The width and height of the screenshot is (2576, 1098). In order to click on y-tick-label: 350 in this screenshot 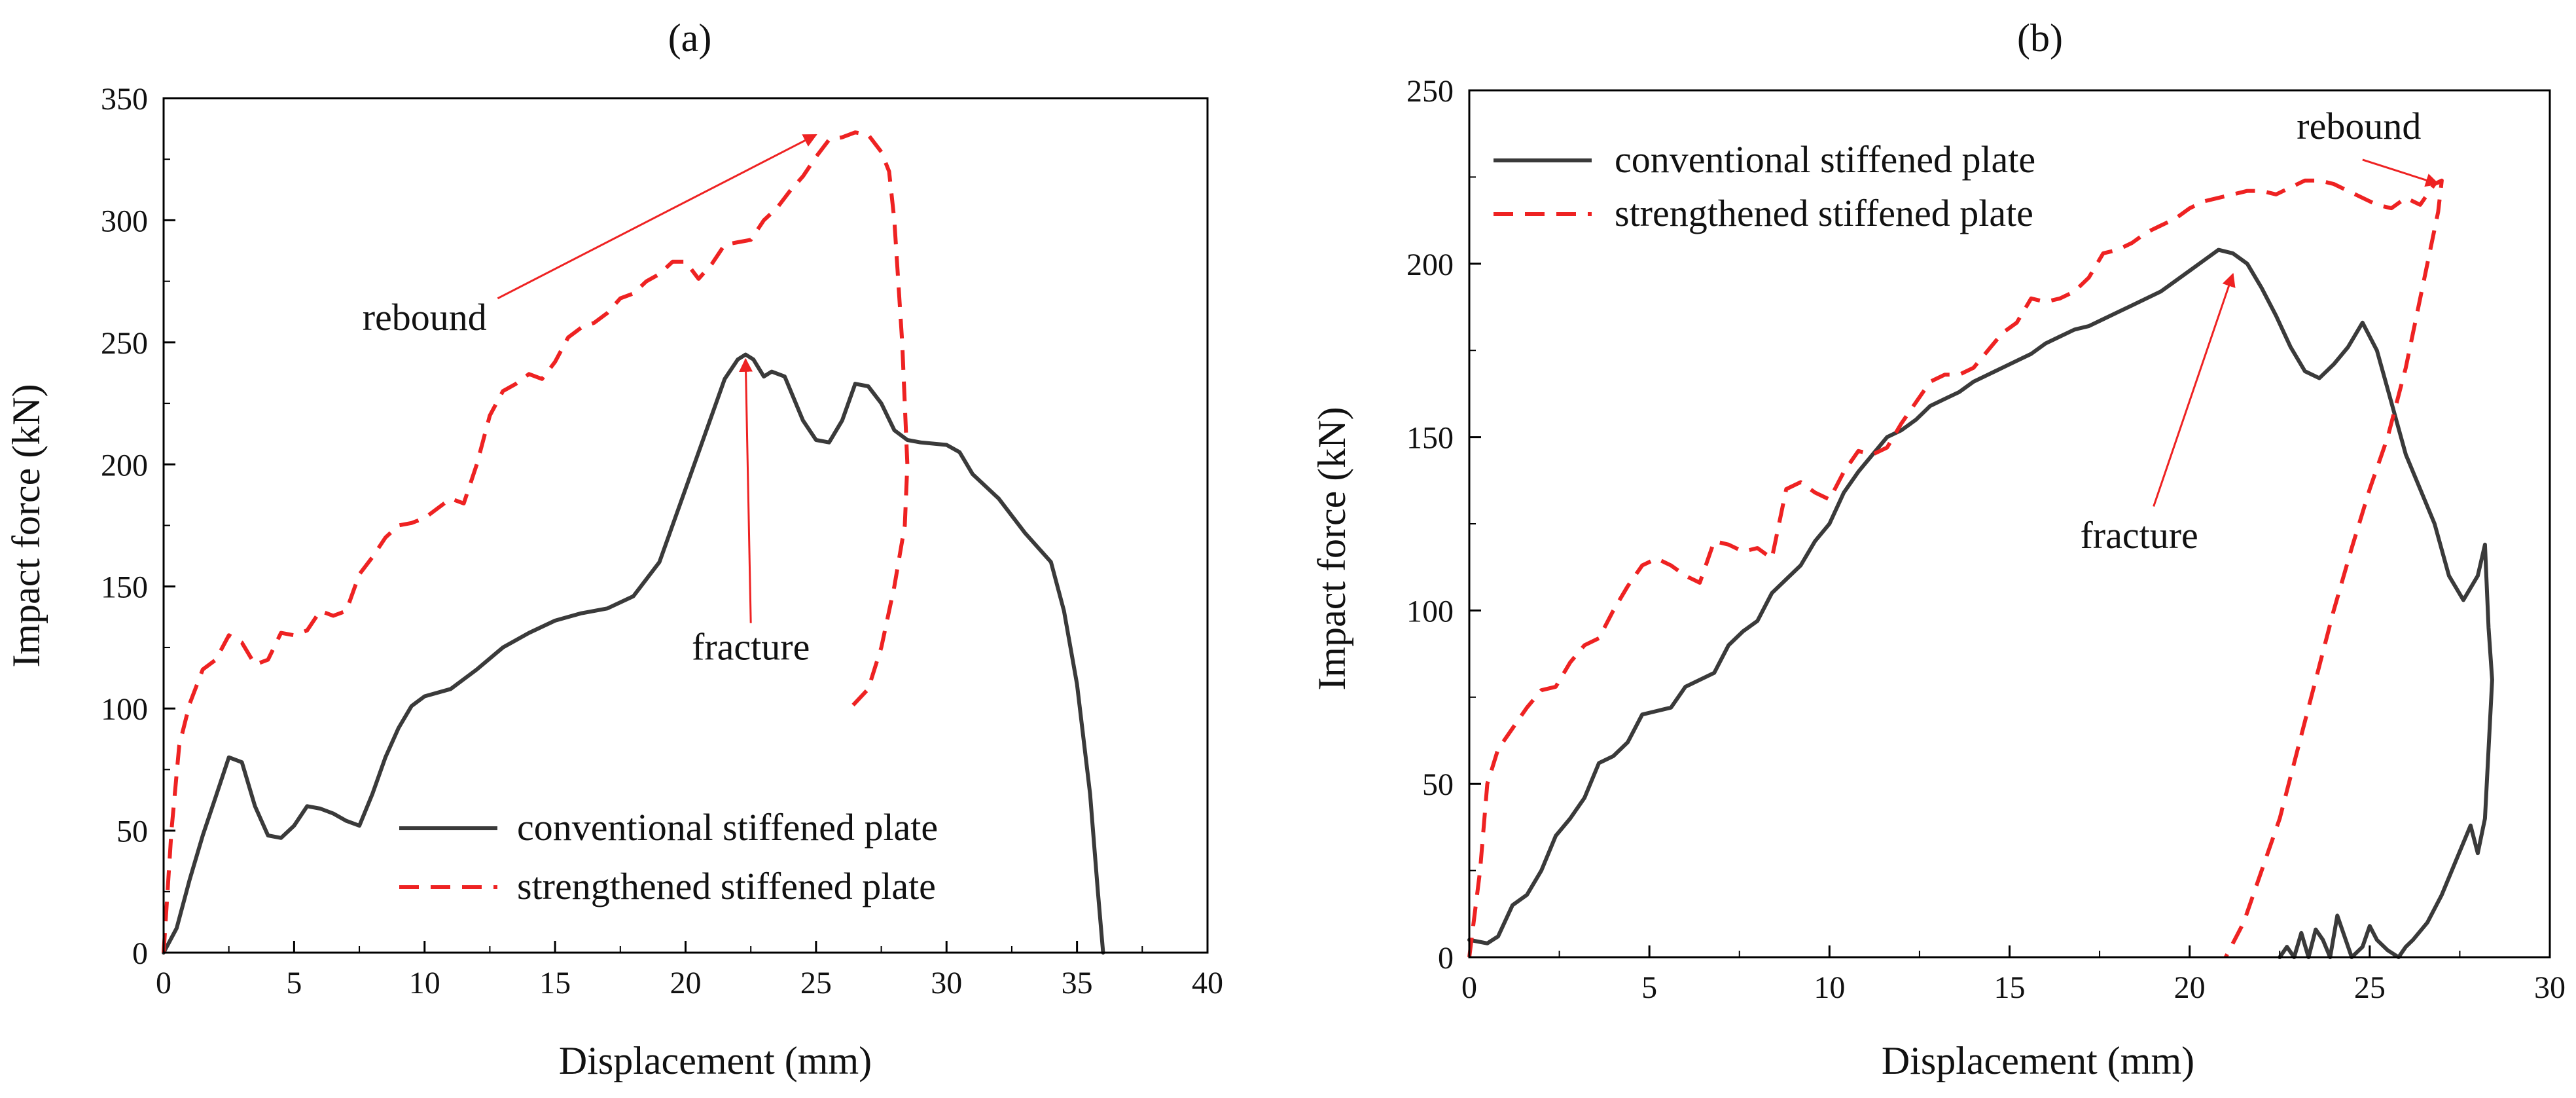, I will do `click(124, 99)`.